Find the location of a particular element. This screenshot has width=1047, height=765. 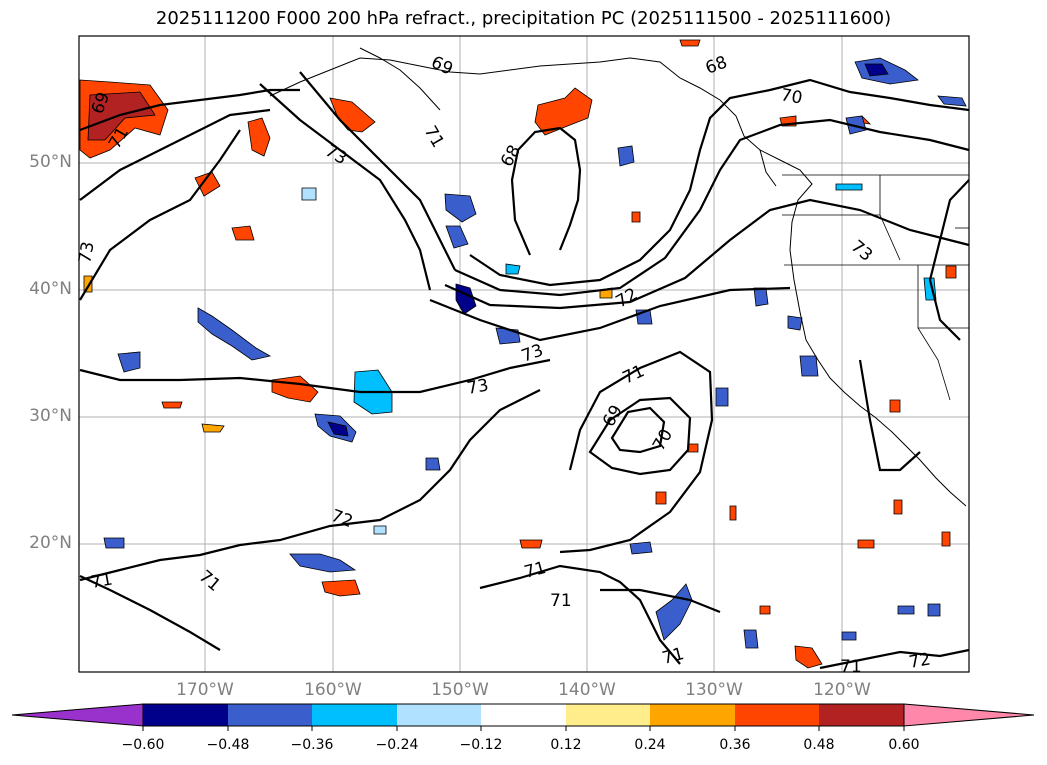

lon-label: 170°W is located at coordinates (205, 690).